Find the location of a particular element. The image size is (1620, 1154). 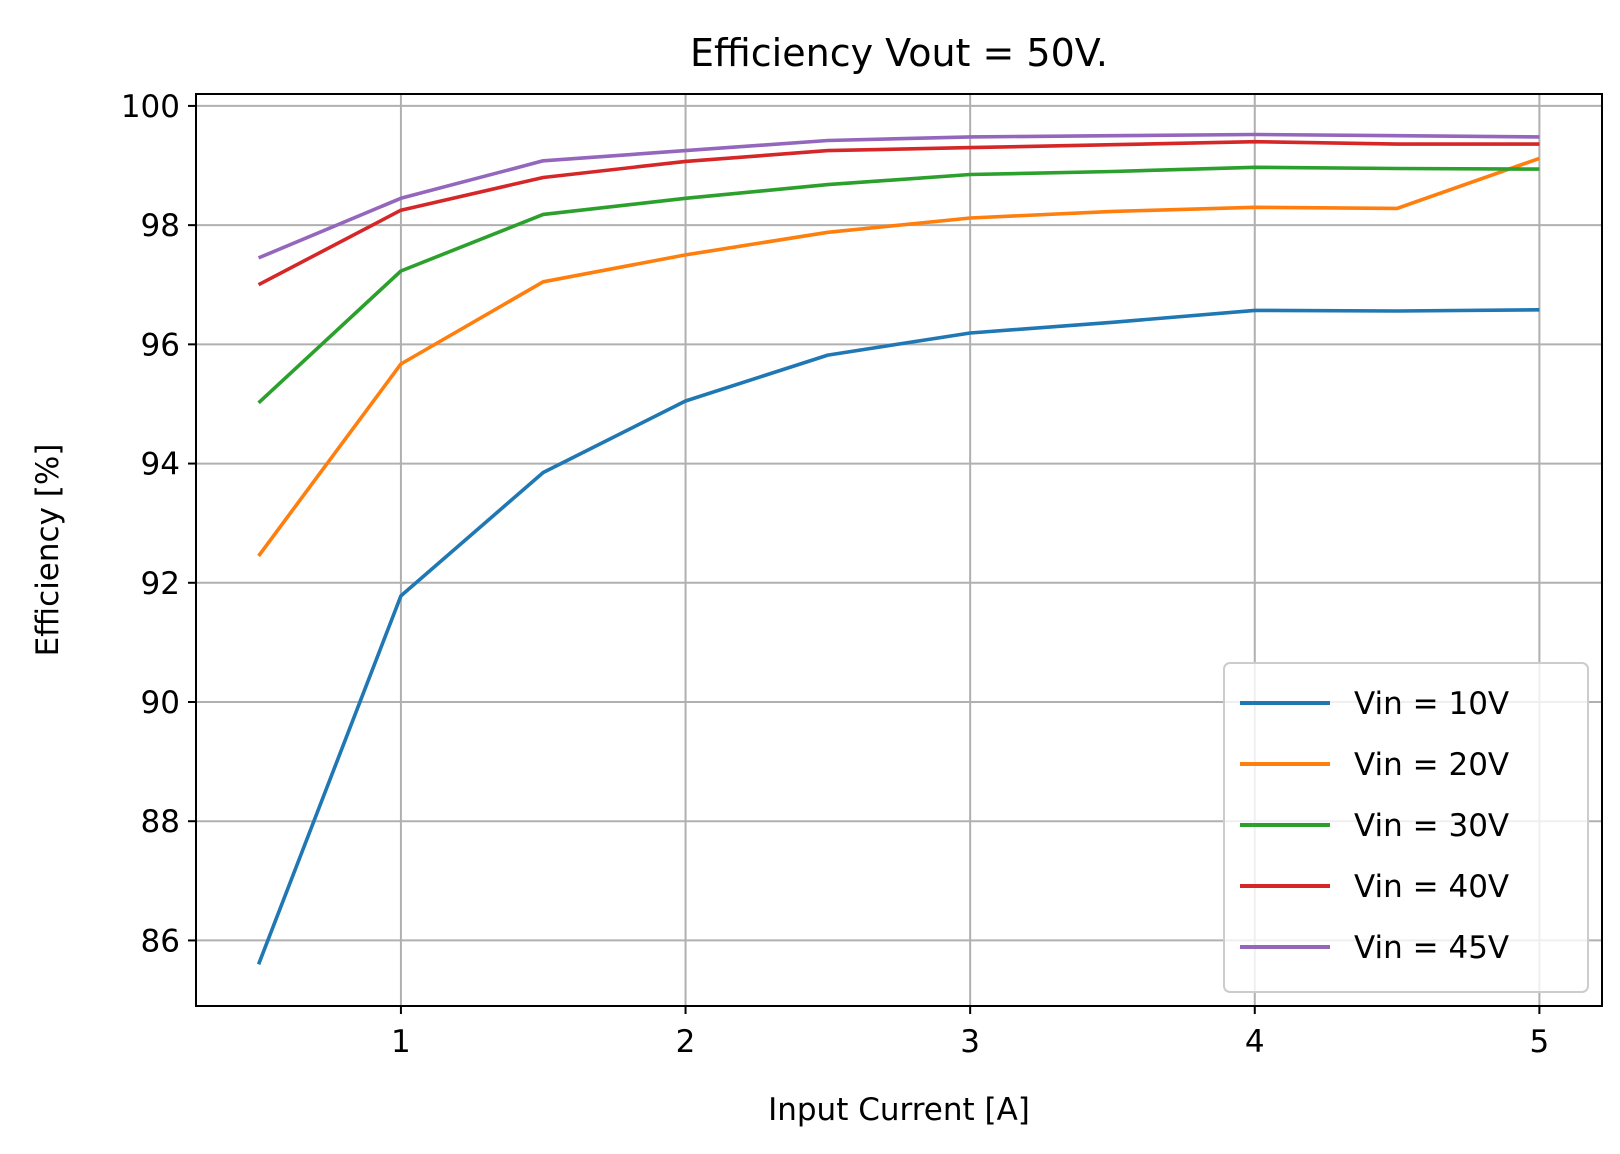

y-axis-label: Efficiency [%] is located at coordinates (48, 550).